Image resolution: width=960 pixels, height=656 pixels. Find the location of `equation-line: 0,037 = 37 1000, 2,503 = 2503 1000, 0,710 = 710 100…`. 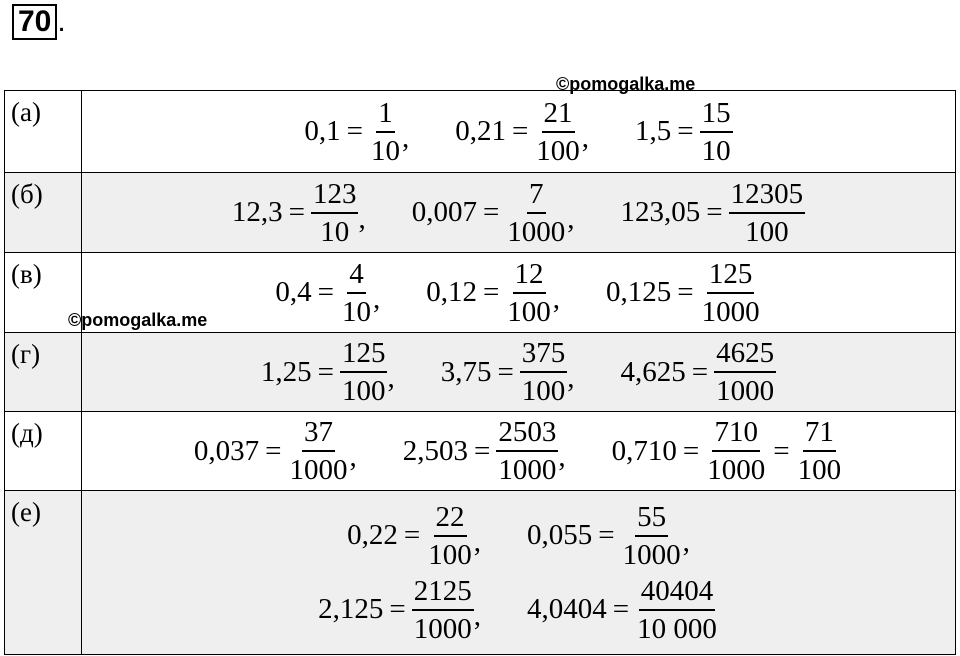

equation-line: 0,037 = 37 1000, 2,503 = 2503 1000, 0,710 = 710 100… is located at coordinates (518, 451).